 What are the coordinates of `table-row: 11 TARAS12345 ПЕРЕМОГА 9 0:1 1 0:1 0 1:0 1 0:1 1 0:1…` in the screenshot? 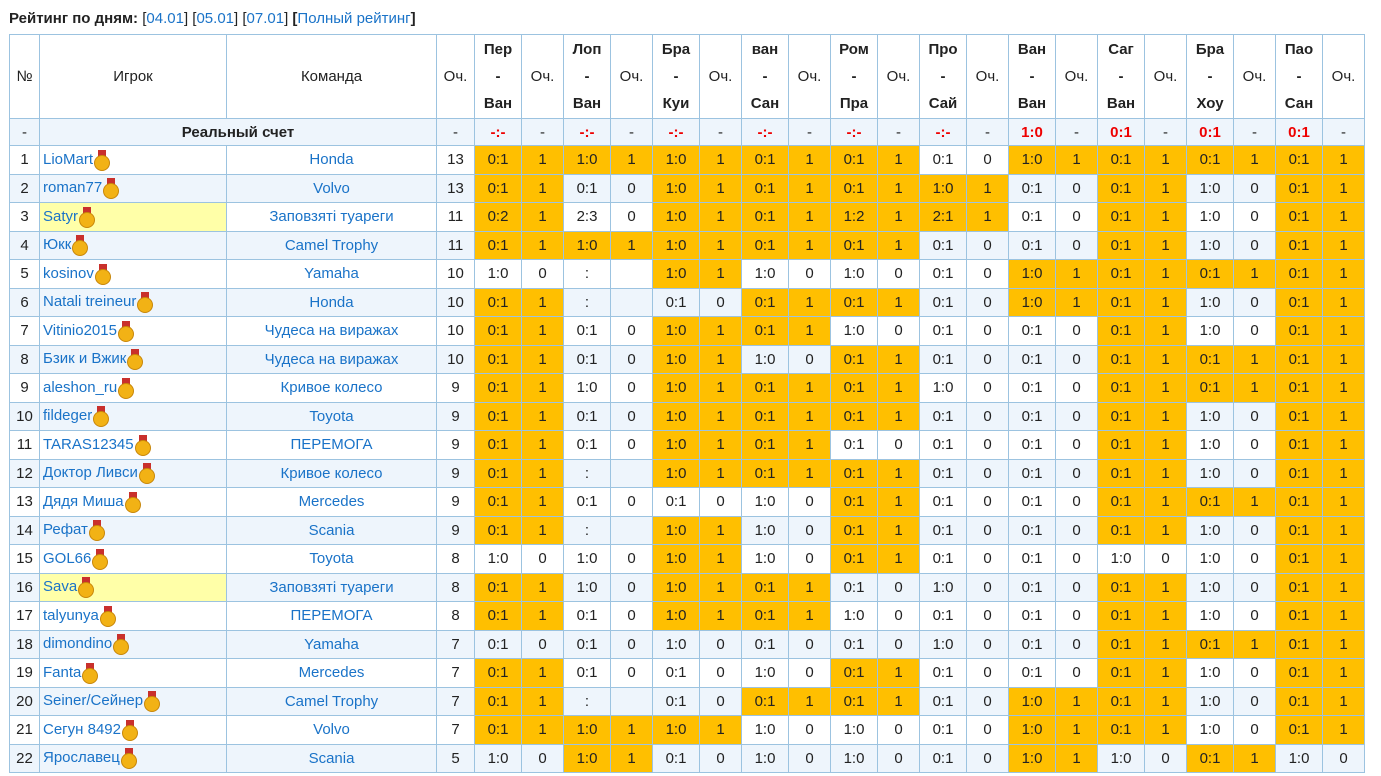 It's located at (687, 445).